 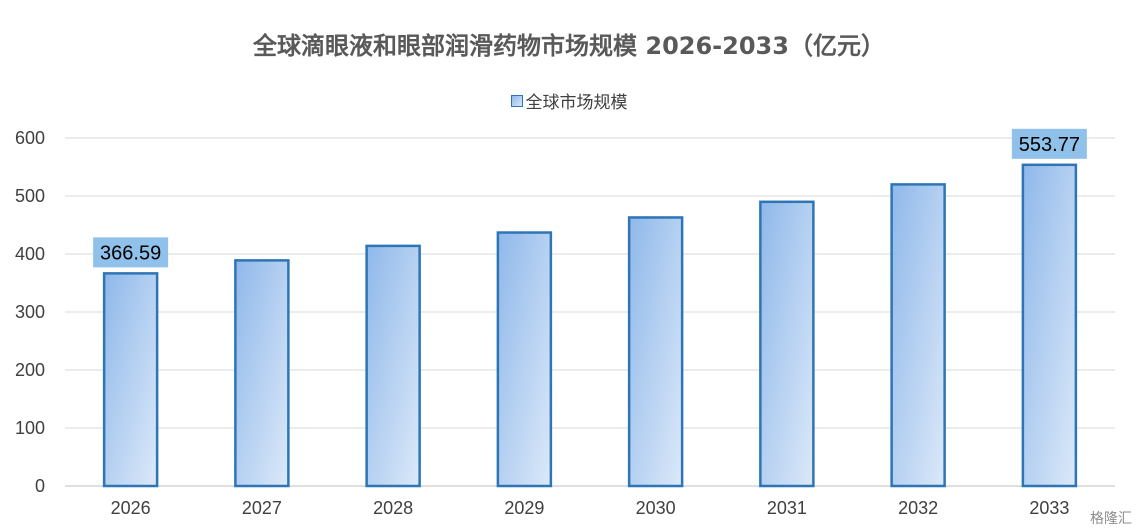 I want to click on data-label: 366.59, so click(x=130, y=253).